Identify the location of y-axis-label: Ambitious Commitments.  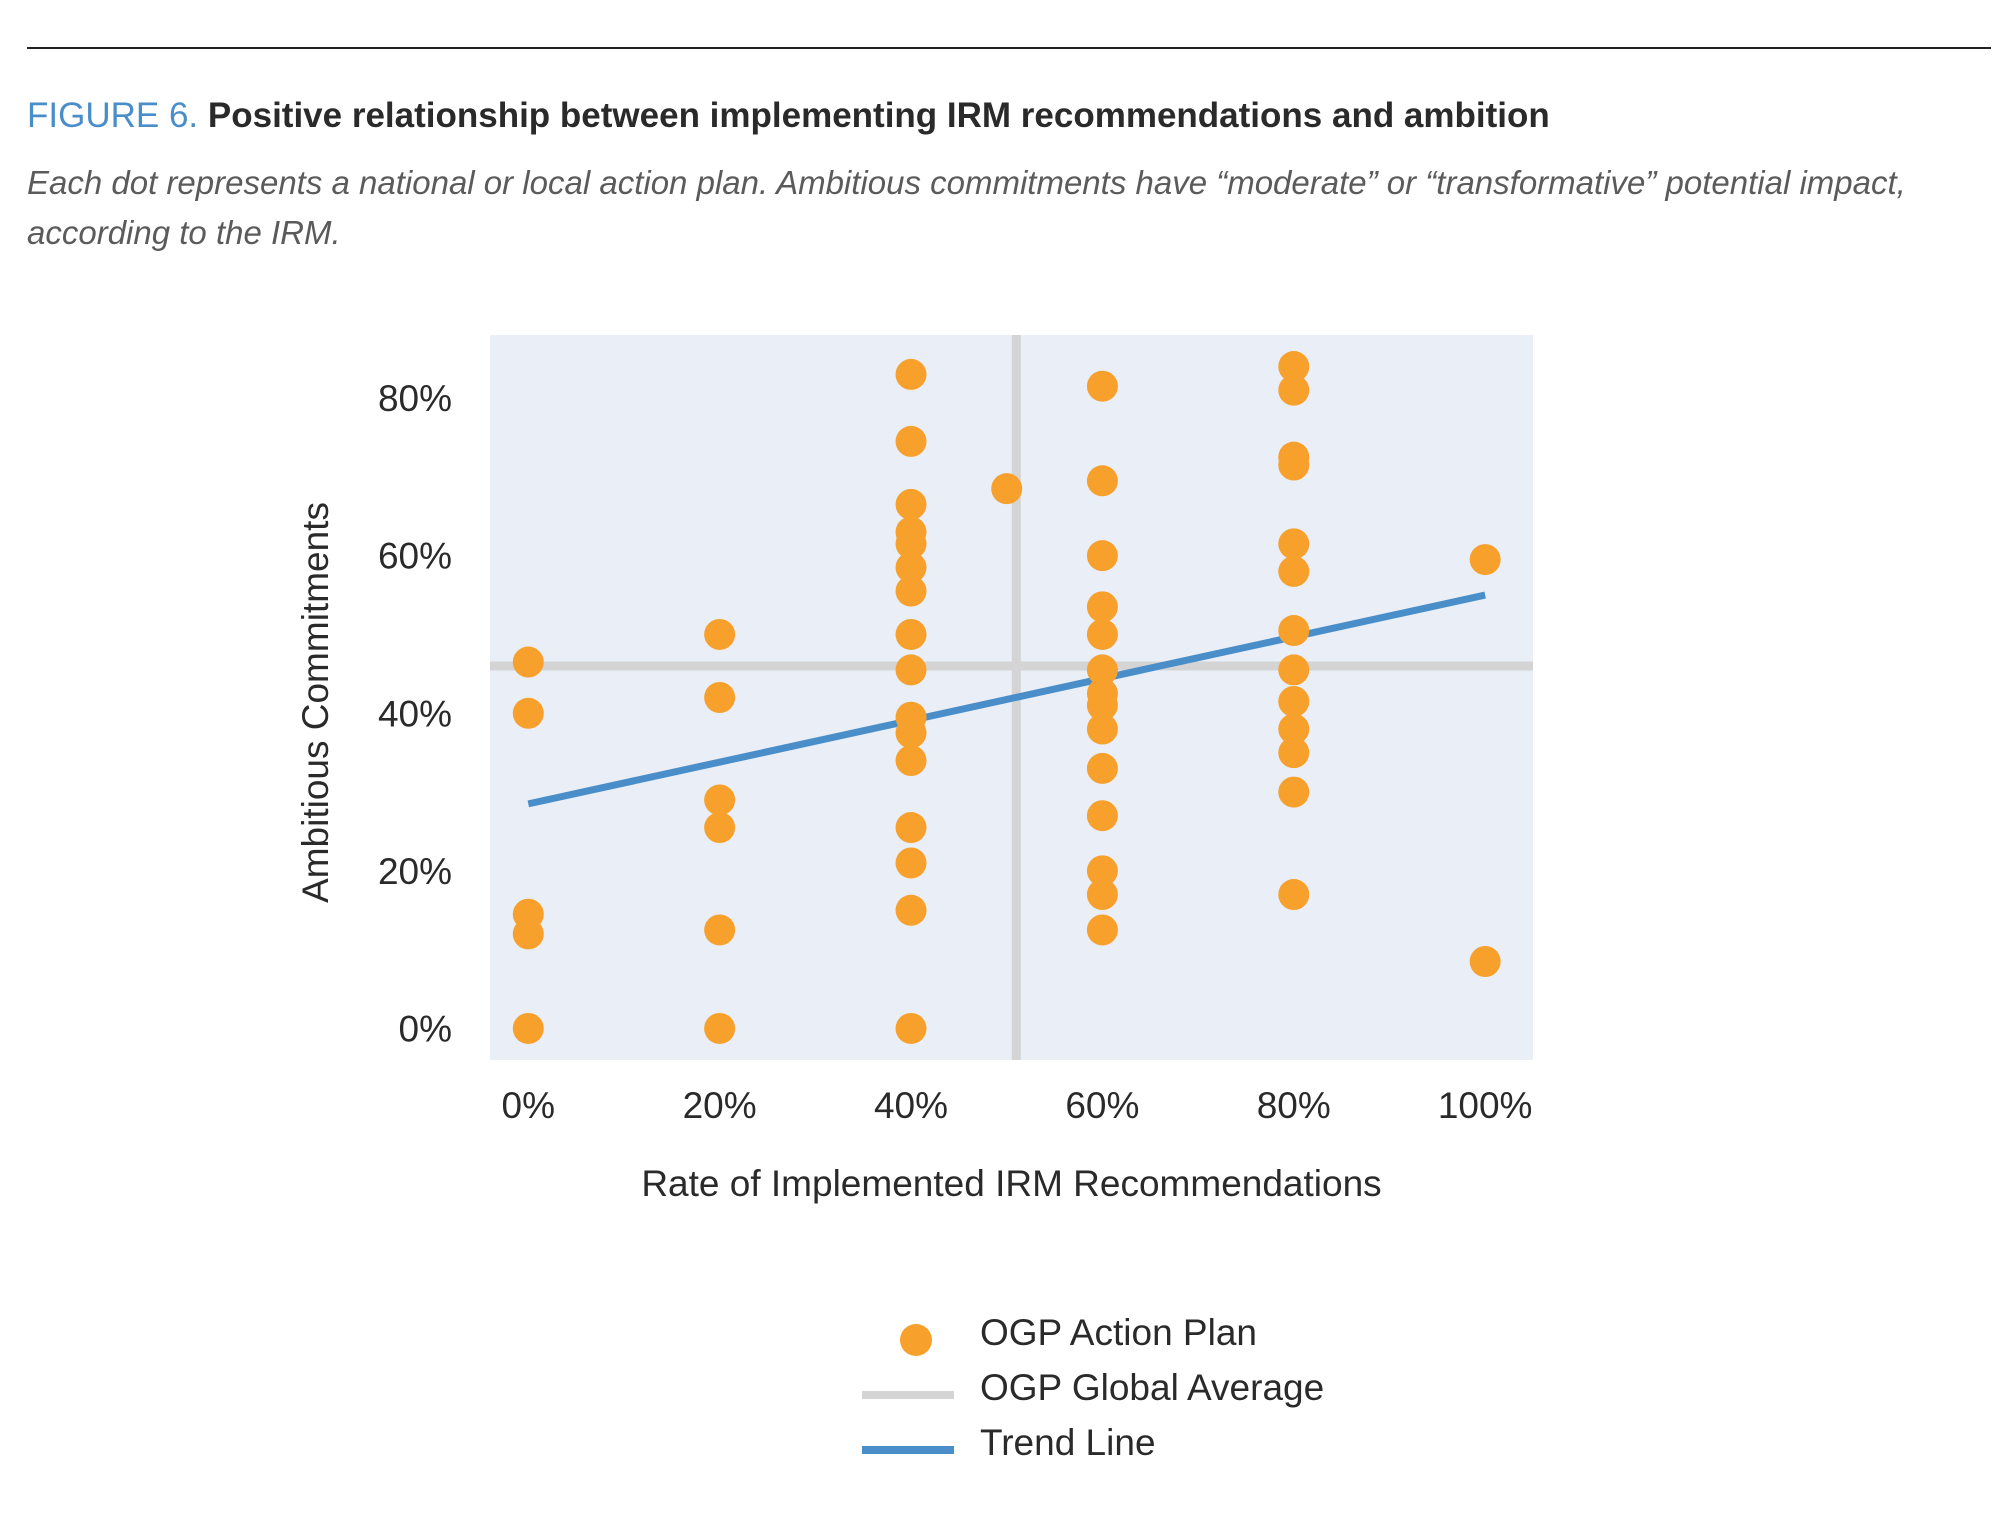
(315, 702).